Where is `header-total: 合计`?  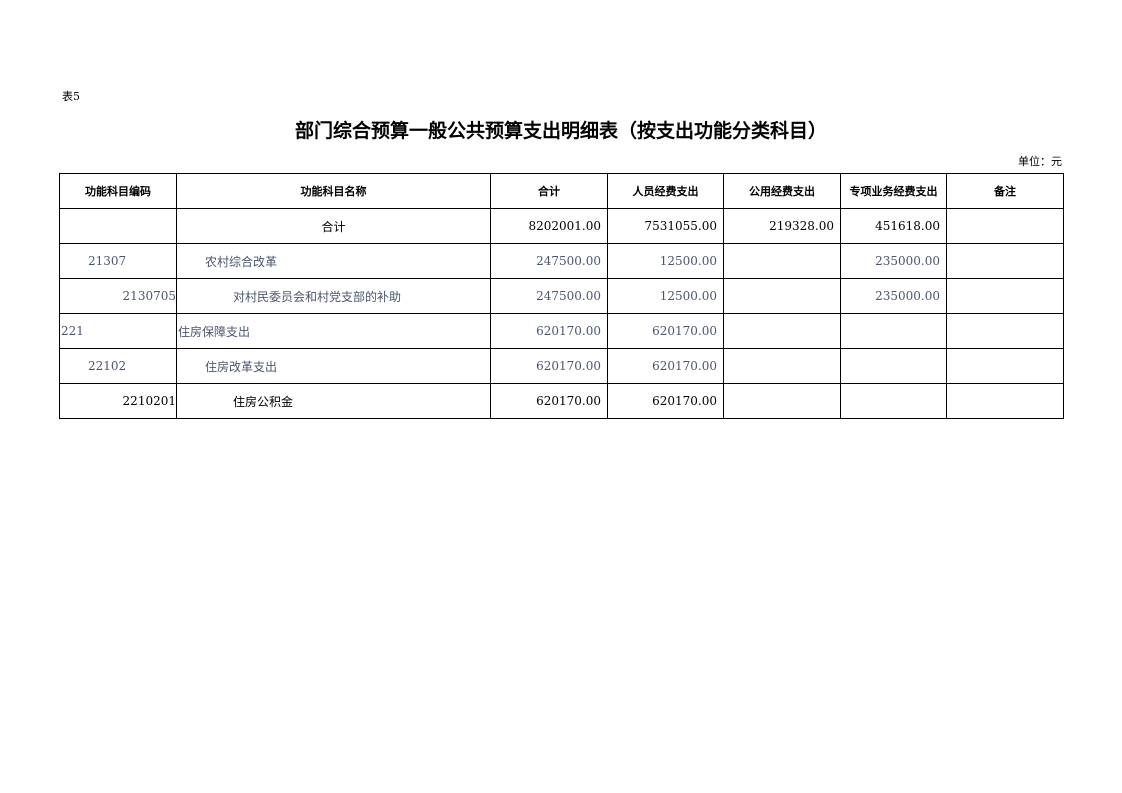
header-total: 合计 is located at coordinates (549, 191).